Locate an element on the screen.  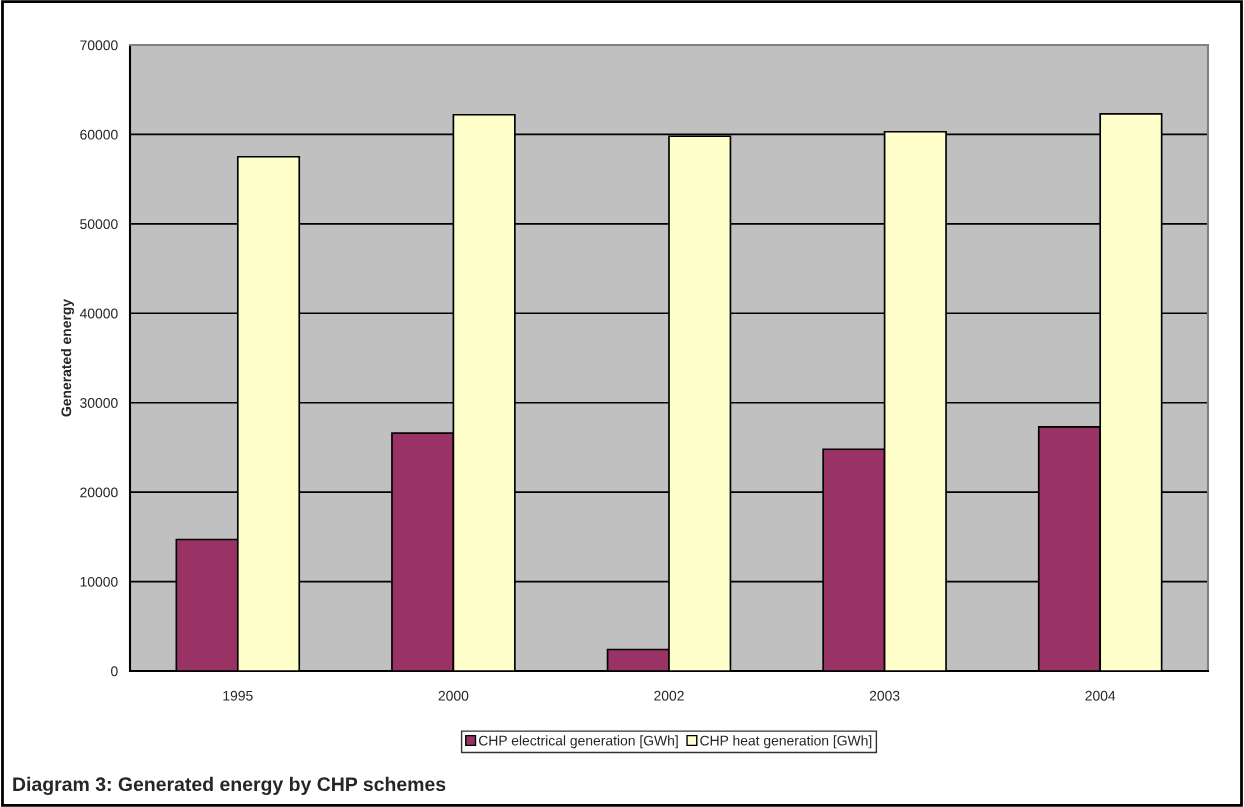
y-tick-label: 20000 is located at coordinates (99, 492).